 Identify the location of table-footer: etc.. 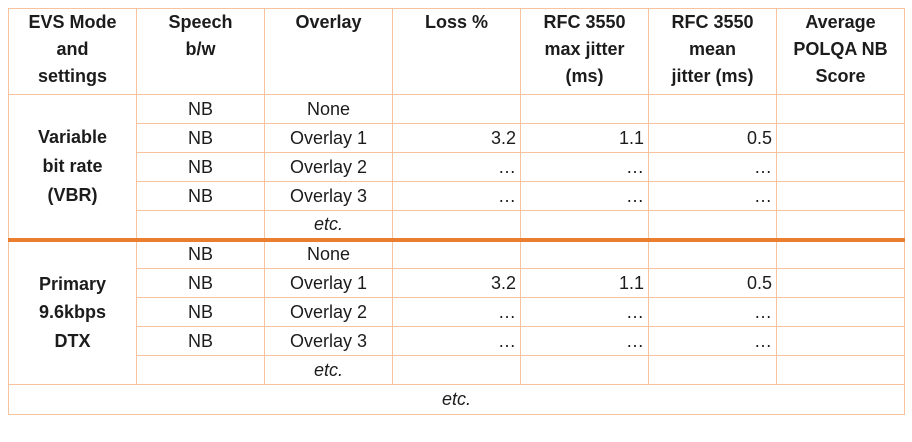
(456, 399).